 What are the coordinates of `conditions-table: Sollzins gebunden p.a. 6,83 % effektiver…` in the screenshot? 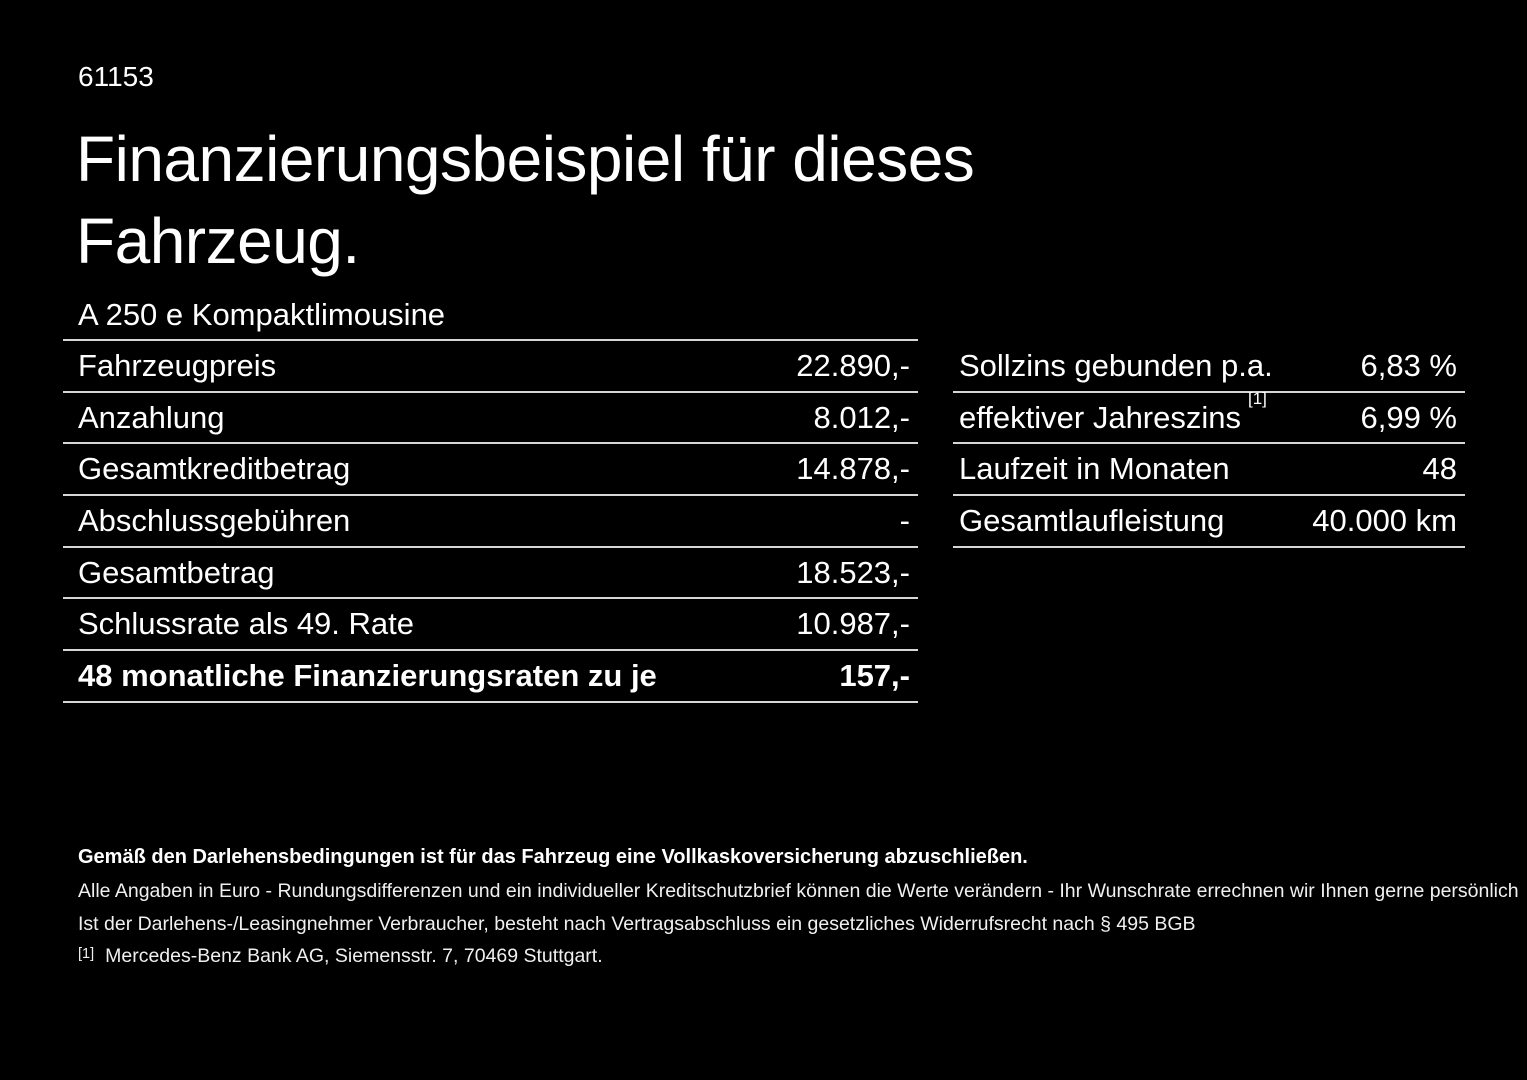 It's located at (1209, 443).